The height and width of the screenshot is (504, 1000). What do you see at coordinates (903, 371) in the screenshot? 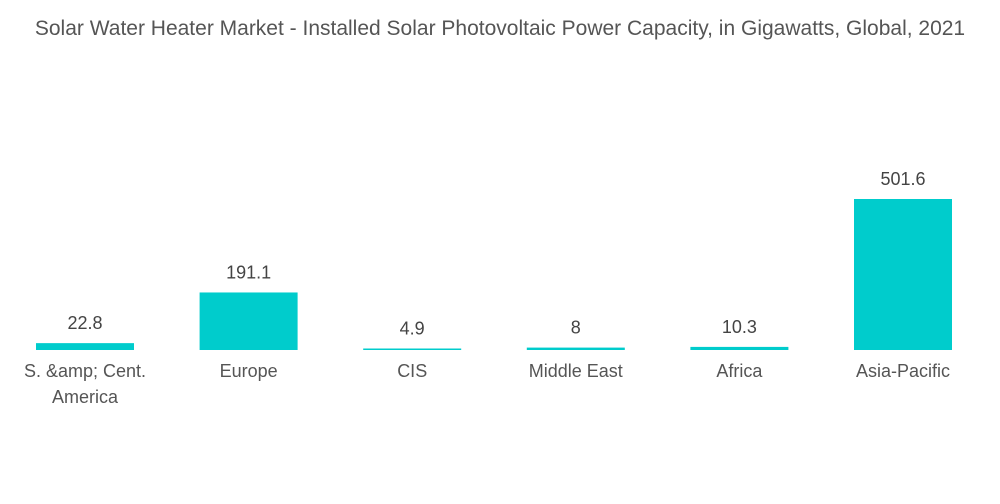
I see `category-label: Asia-Pacific` at bounding box center [903, 371].